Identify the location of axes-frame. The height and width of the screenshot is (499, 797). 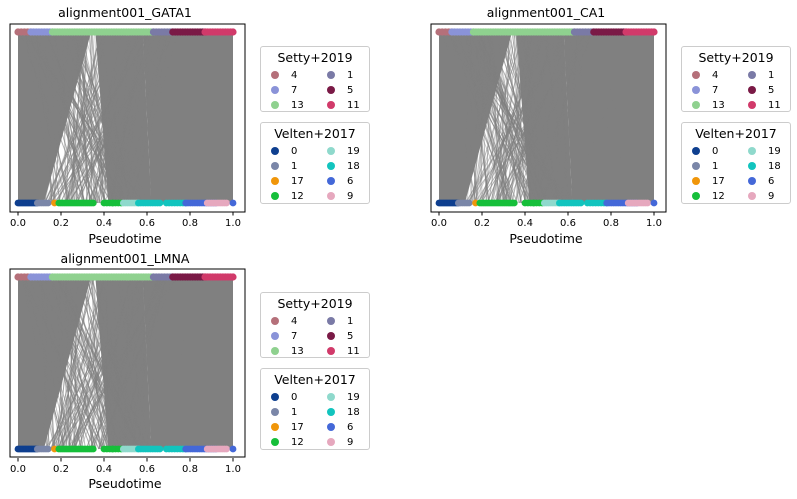
(548, 118).